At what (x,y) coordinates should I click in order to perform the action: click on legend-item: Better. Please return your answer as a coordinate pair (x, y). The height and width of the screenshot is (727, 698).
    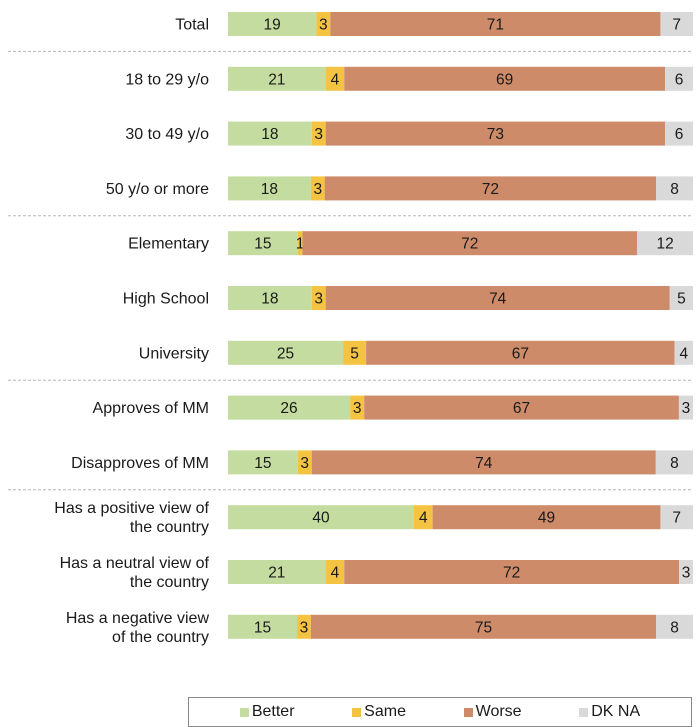
    Looking at the image, I should click on (267, 712).